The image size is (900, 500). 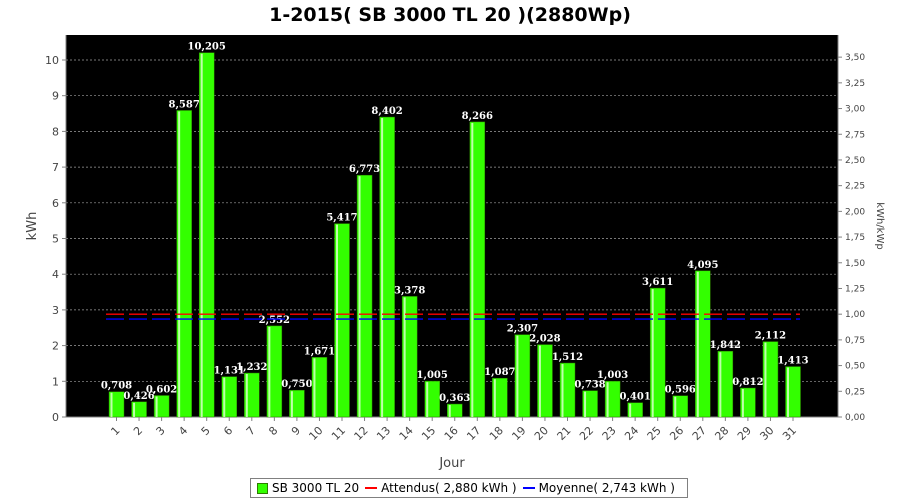 What do you see at coordinates (406, 433) in the screenshot?
I see `x-tick-label: 14` at bounding box center [406, 433].